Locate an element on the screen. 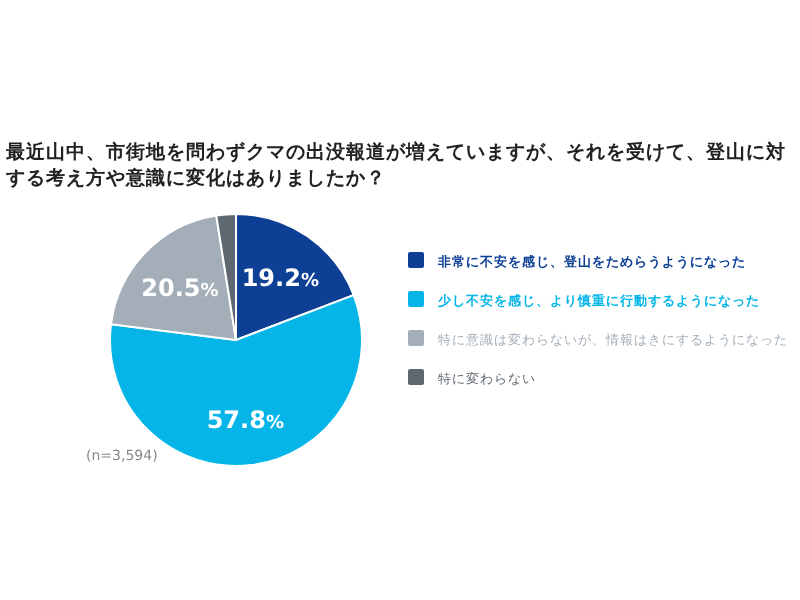 Image resolution: width=800 pixels, height=600 pixels. data-label: 19.2% is located at coordinates (280, 277).